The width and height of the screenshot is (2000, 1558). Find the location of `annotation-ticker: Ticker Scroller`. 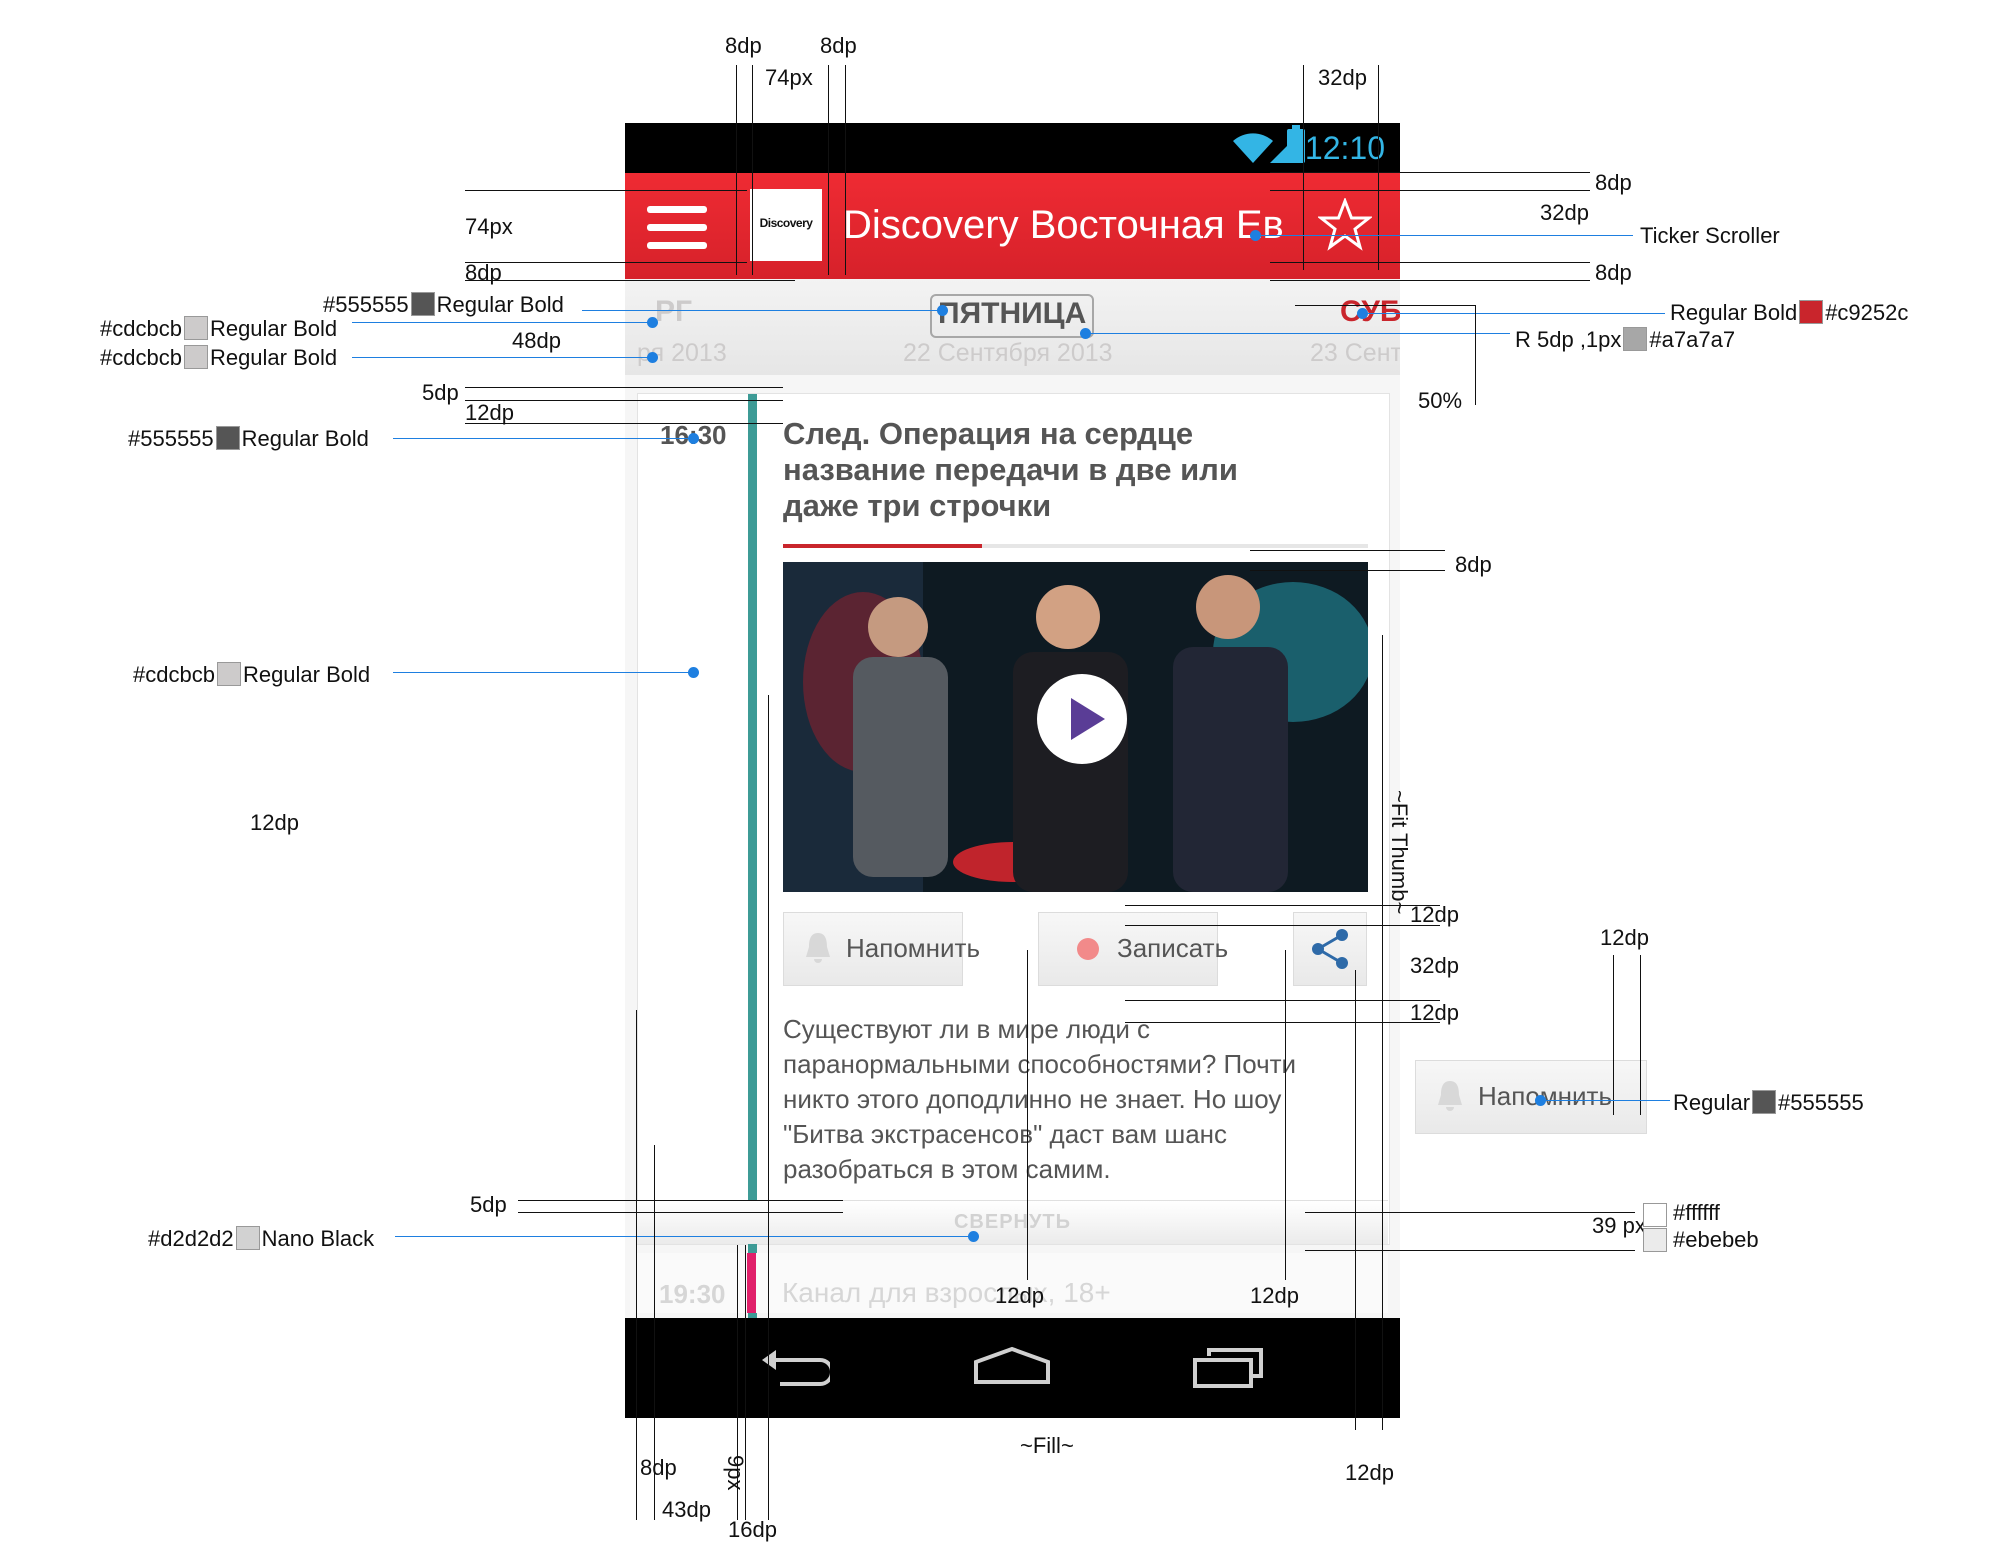

annotation-ticker: Ticker Scroller is located at coordinates (1710, 235).